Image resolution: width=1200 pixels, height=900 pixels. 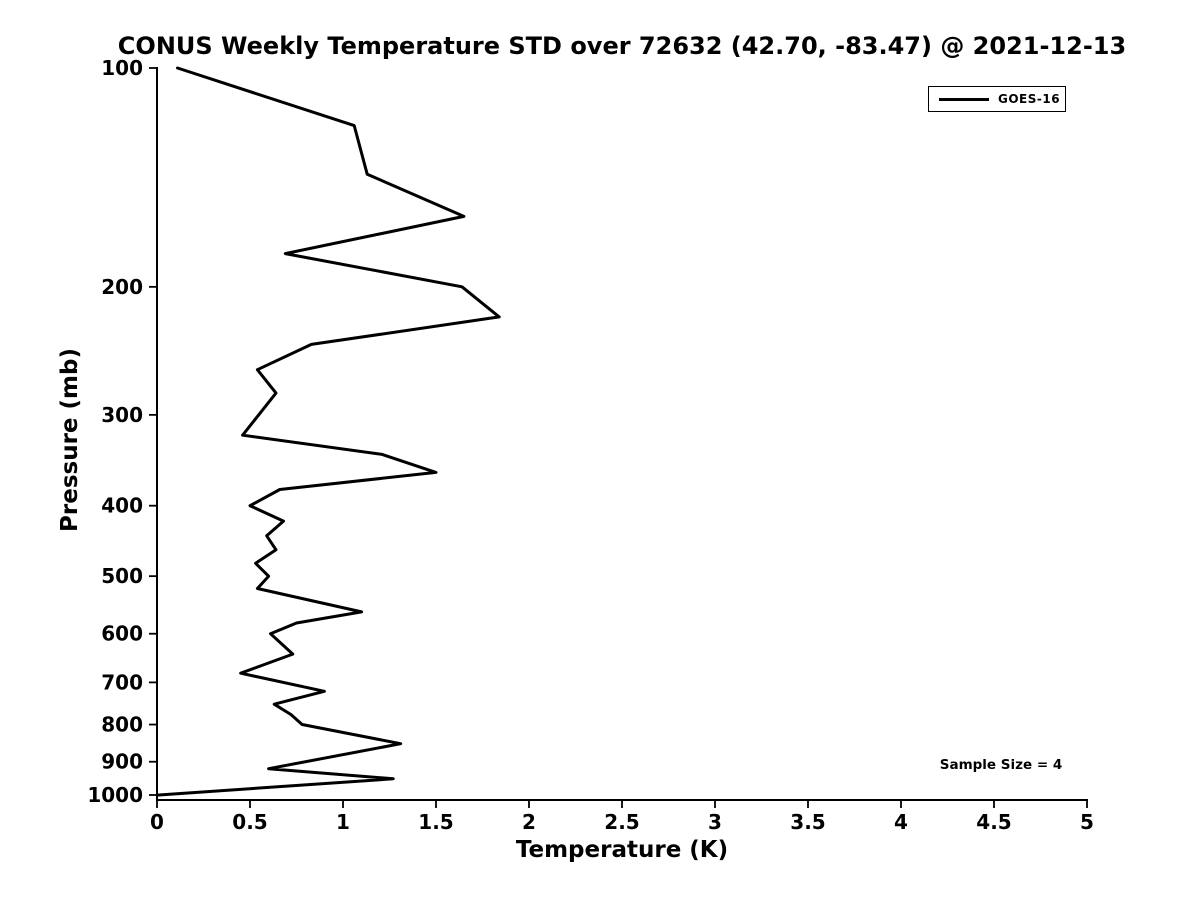 What do you see at coordinates (122, 415) in the screenshot?
I see `y-tick-label: 300` at bounding box center [122, 415].